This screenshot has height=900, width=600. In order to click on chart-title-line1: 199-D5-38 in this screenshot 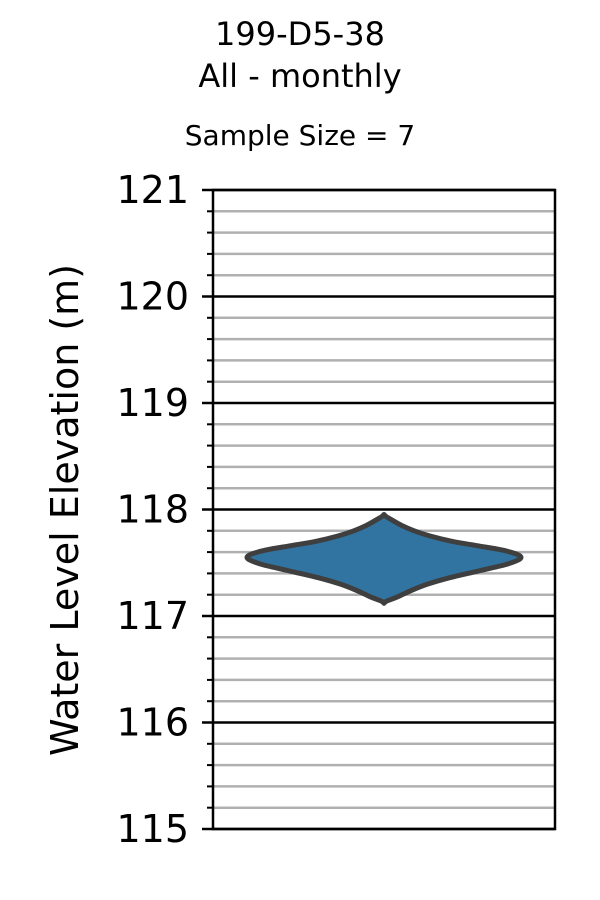, I will do `click(300, 34)`.